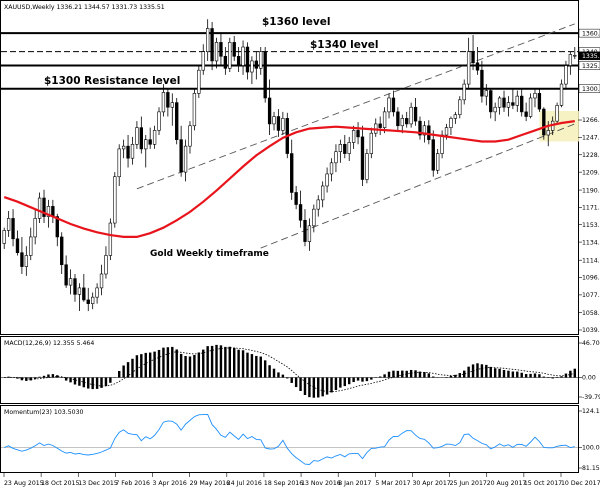  What do you see at coordinates (289, 370) in the screenshot?
I see `macd-signal-line` at bounding box center [289, 370].